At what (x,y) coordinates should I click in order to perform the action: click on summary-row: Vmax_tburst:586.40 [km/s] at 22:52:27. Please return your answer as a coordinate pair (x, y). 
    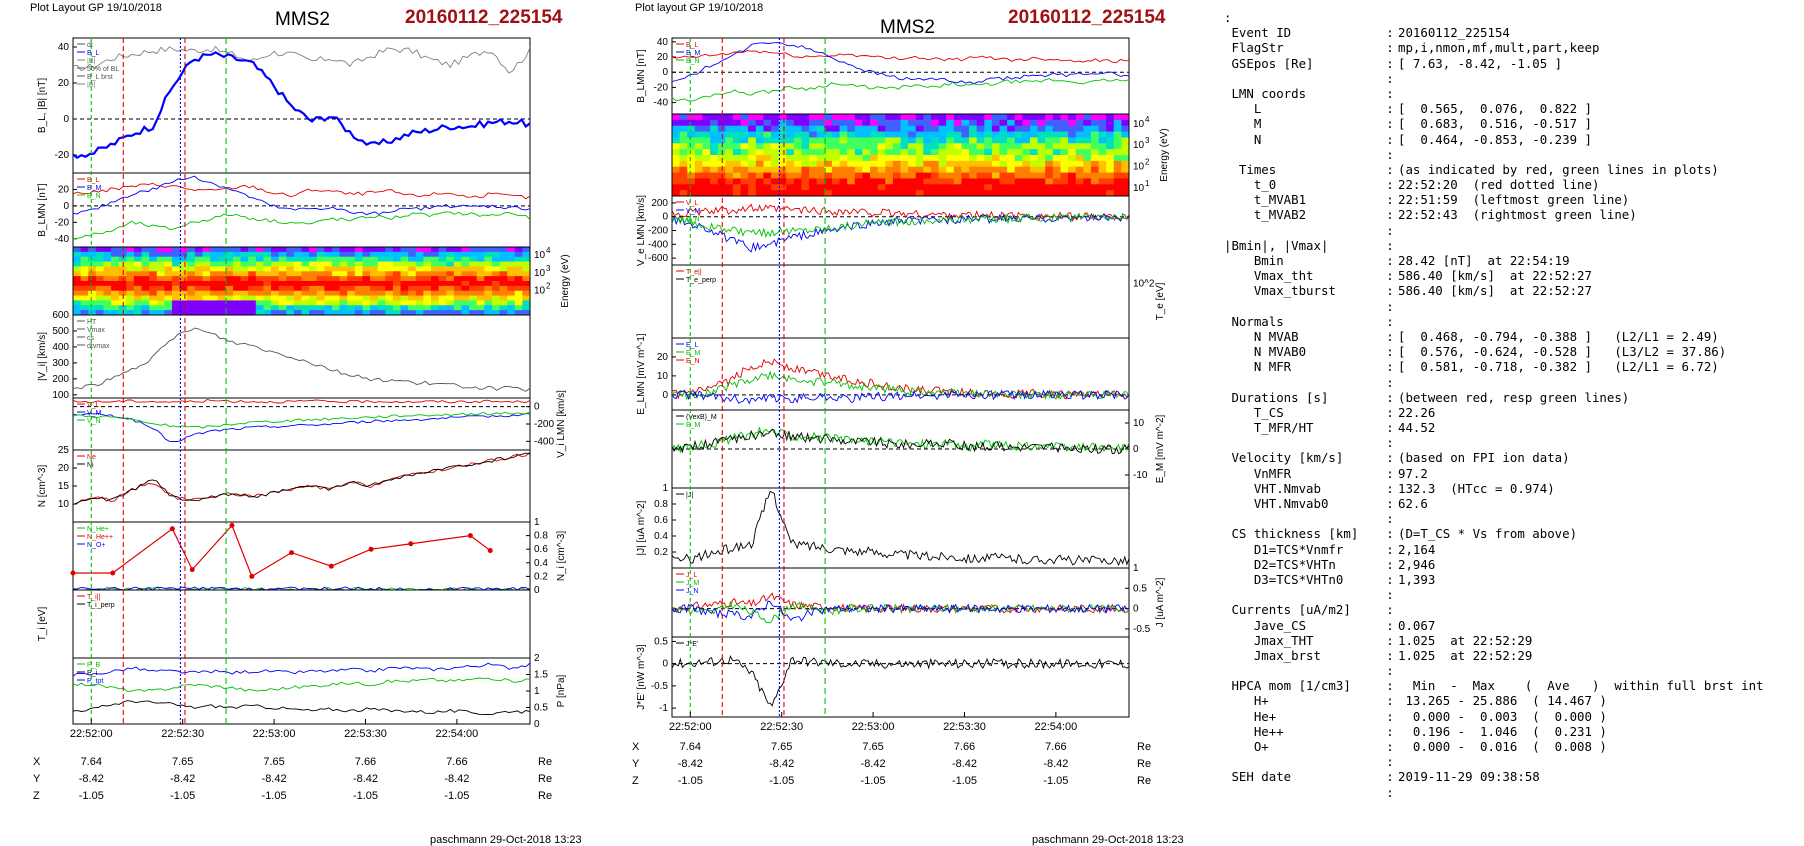
    Looking at the image, I should click on (1494, 290).